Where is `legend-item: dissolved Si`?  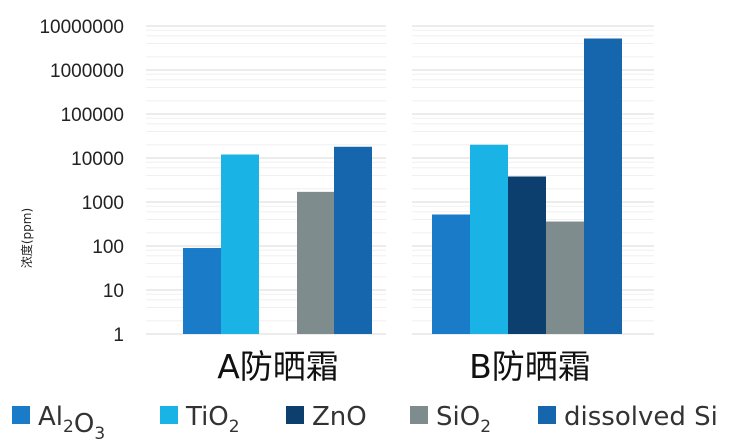
legend-item: dissolved Si is located at coordinates (628, 417).